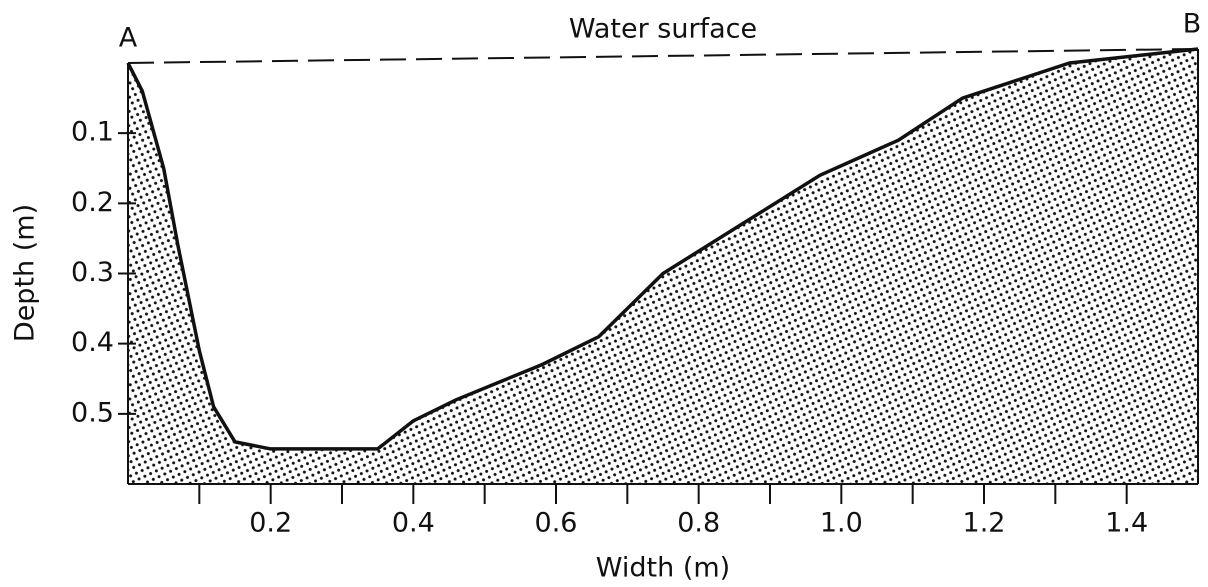 The width and height of the screenshot is (1208, 587). Describe the element at coordinates (270, 523) in the screenshot. I see `x-tick-label: 0.2` at that location.